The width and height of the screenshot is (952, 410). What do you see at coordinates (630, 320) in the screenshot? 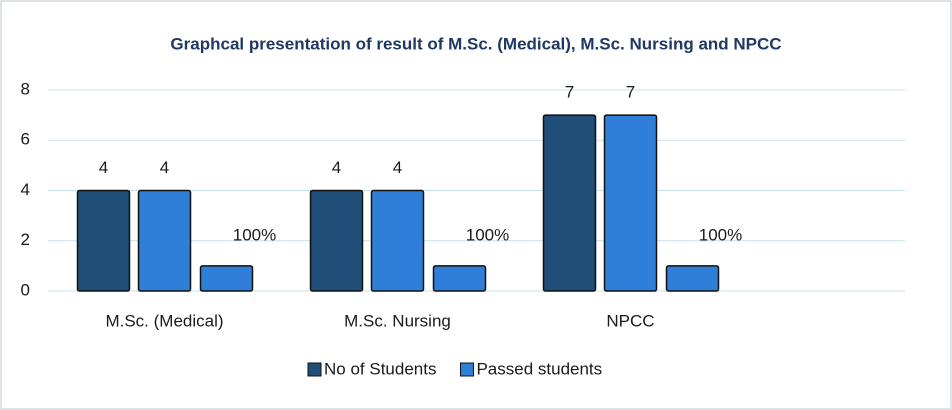
I see `x-tick-label: NPCC` at bounding box center [630, 320].